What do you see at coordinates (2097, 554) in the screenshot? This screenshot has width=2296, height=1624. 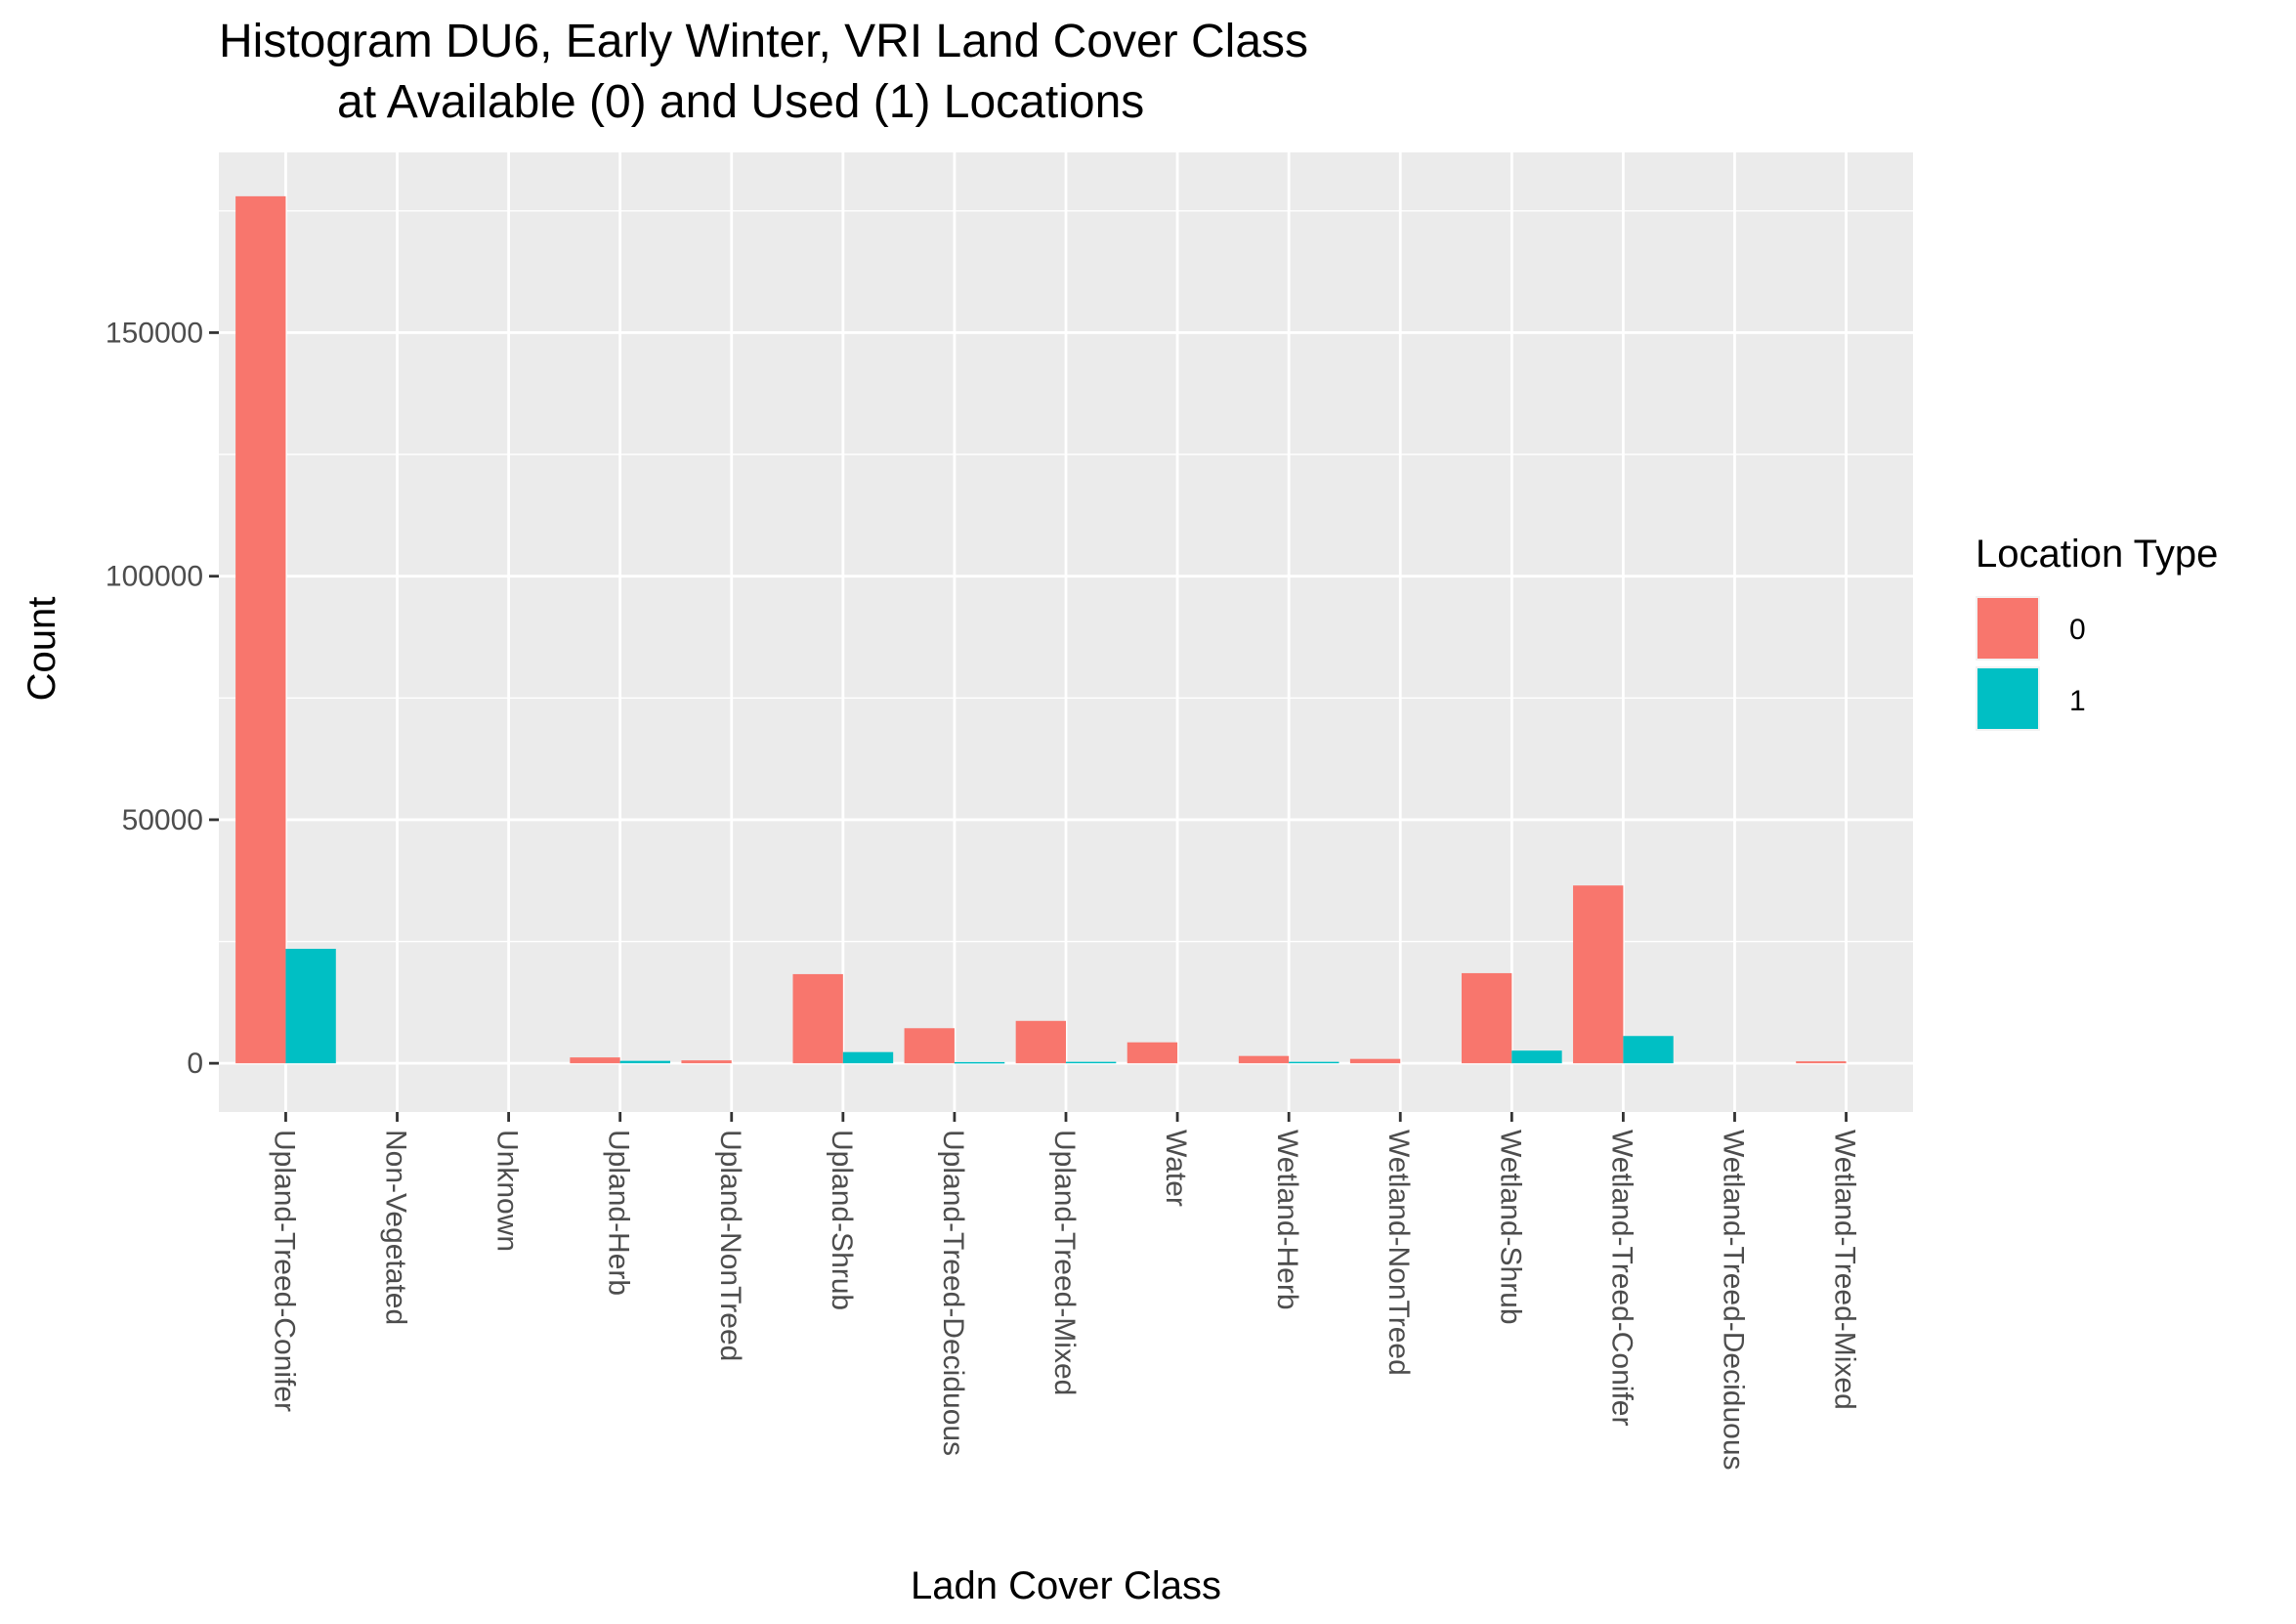 I see `legend-title: Location Type` at bounding box center [2097, 554].